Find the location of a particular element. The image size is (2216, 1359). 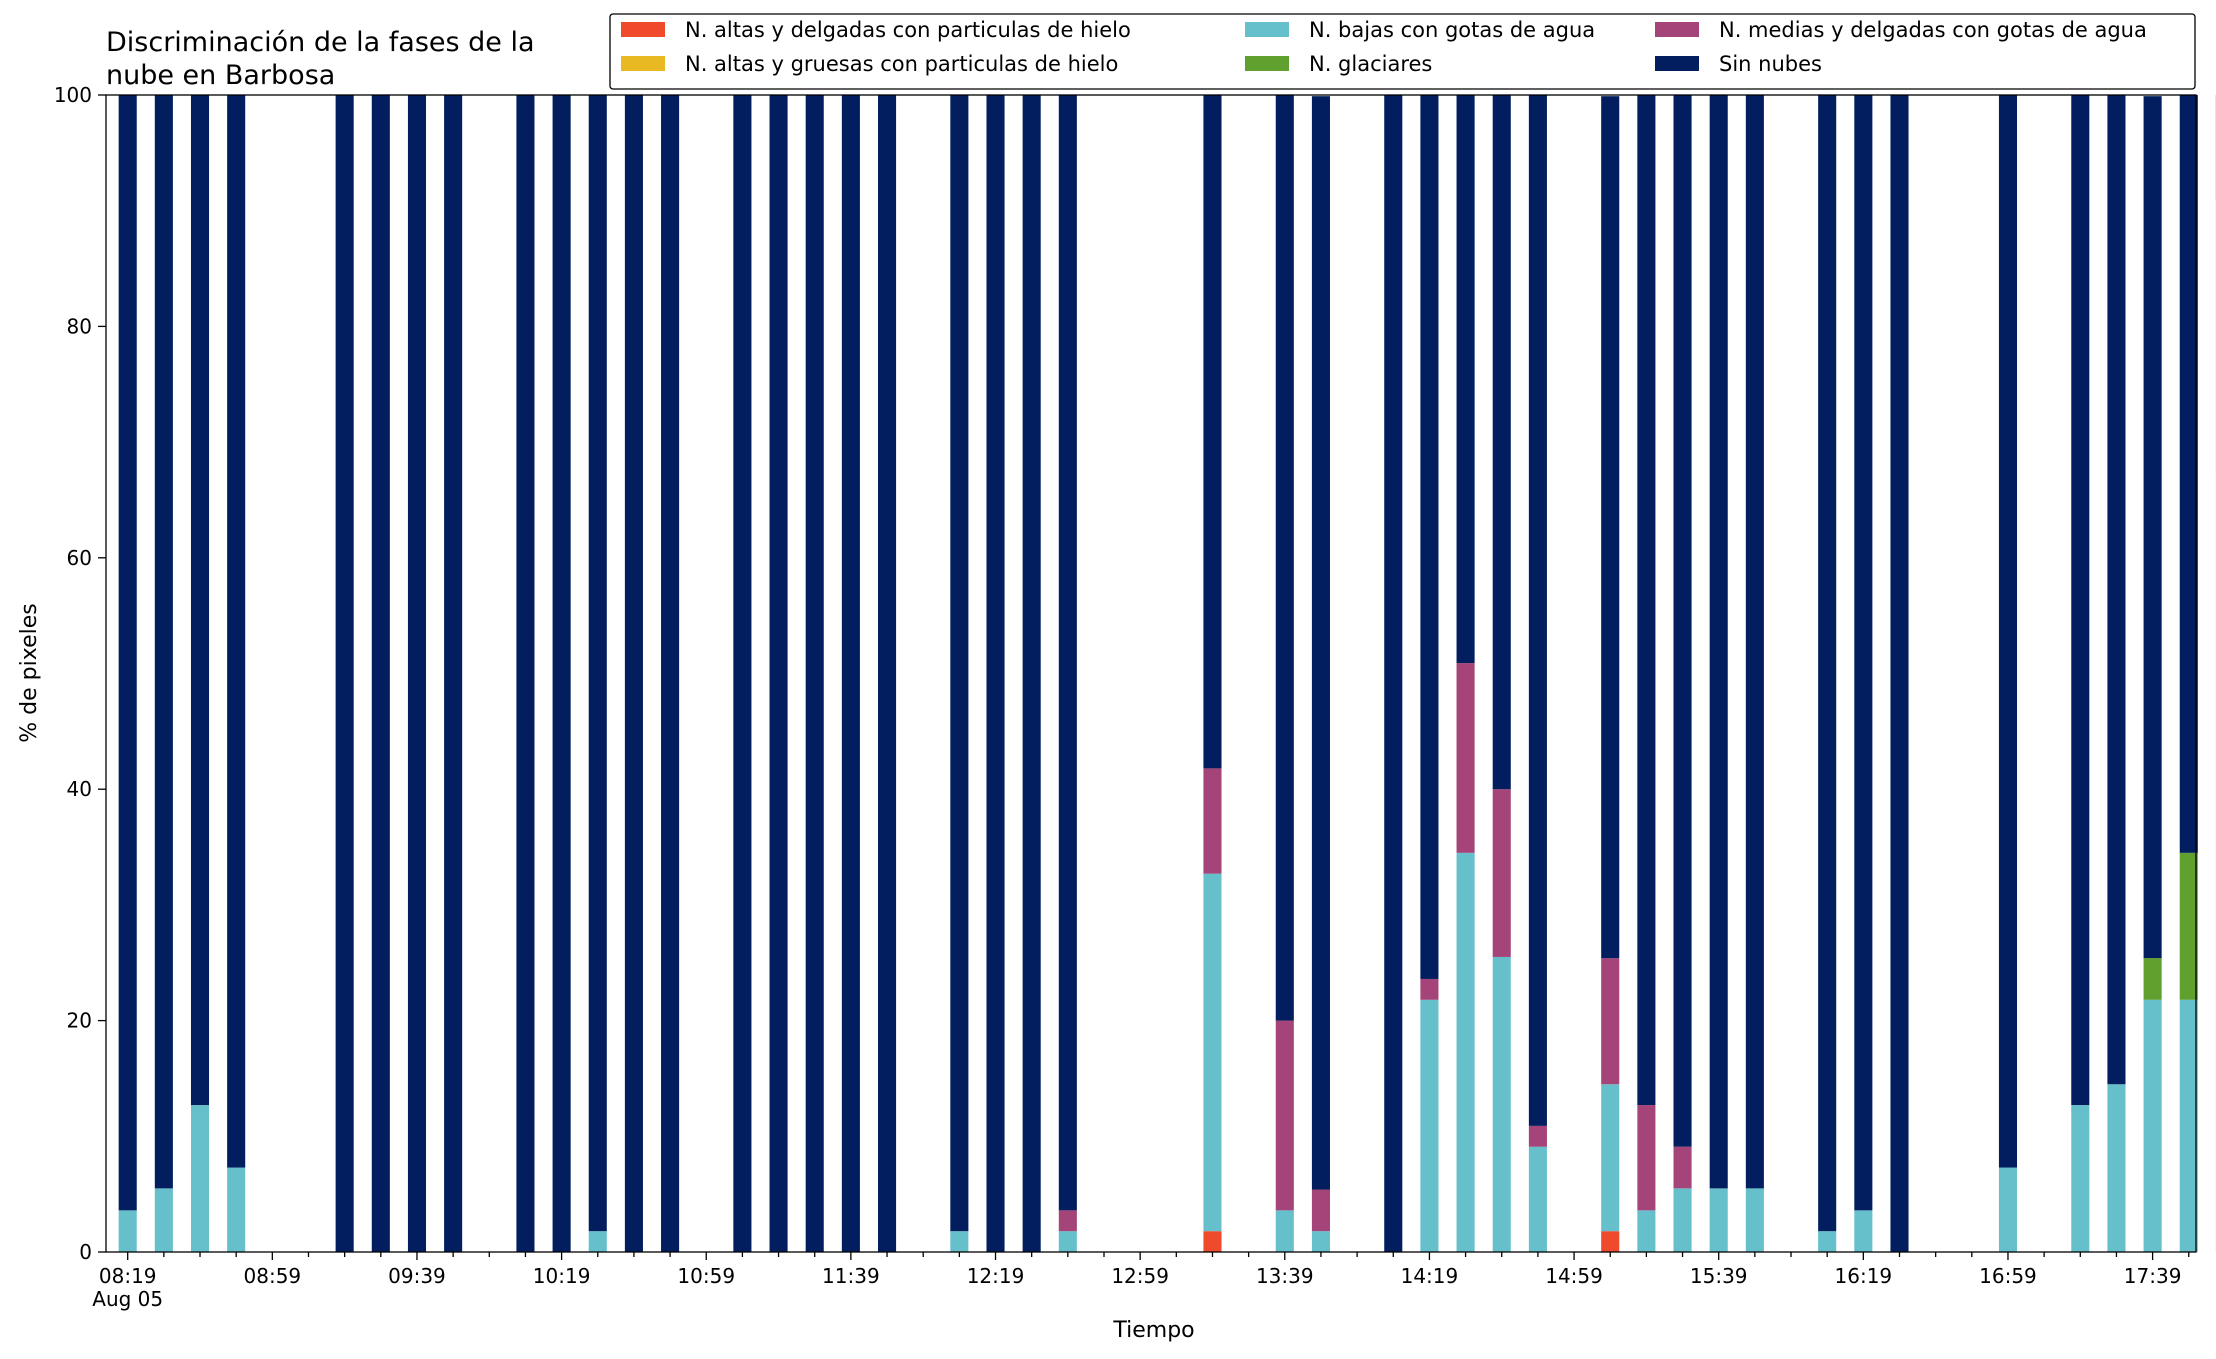

bar-segment-1509-s0 is located at coordinates (1610, 1241).